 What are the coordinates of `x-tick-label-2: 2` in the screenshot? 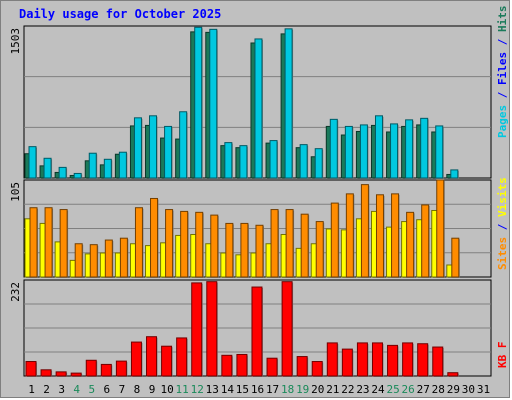 It's located at (46, 389).